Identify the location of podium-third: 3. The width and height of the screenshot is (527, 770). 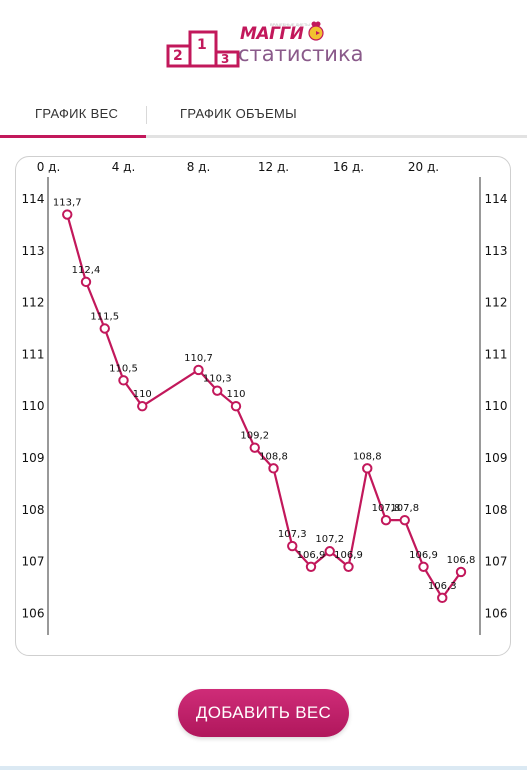
(225, 59).